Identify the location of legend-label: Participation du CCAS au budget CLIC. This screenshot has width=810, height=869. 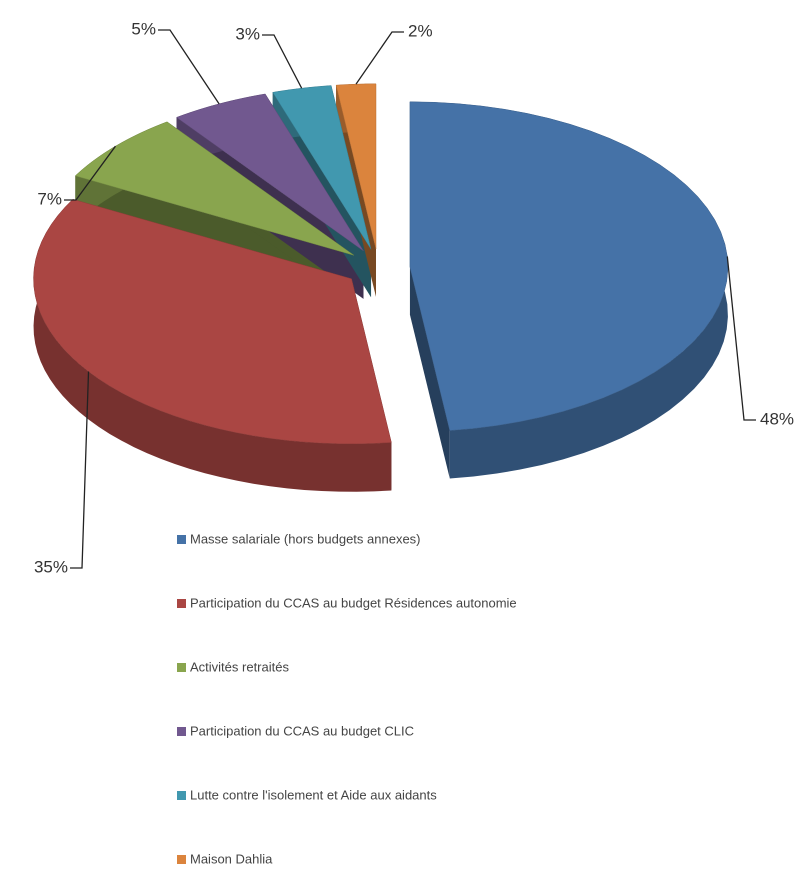
(302, 730).